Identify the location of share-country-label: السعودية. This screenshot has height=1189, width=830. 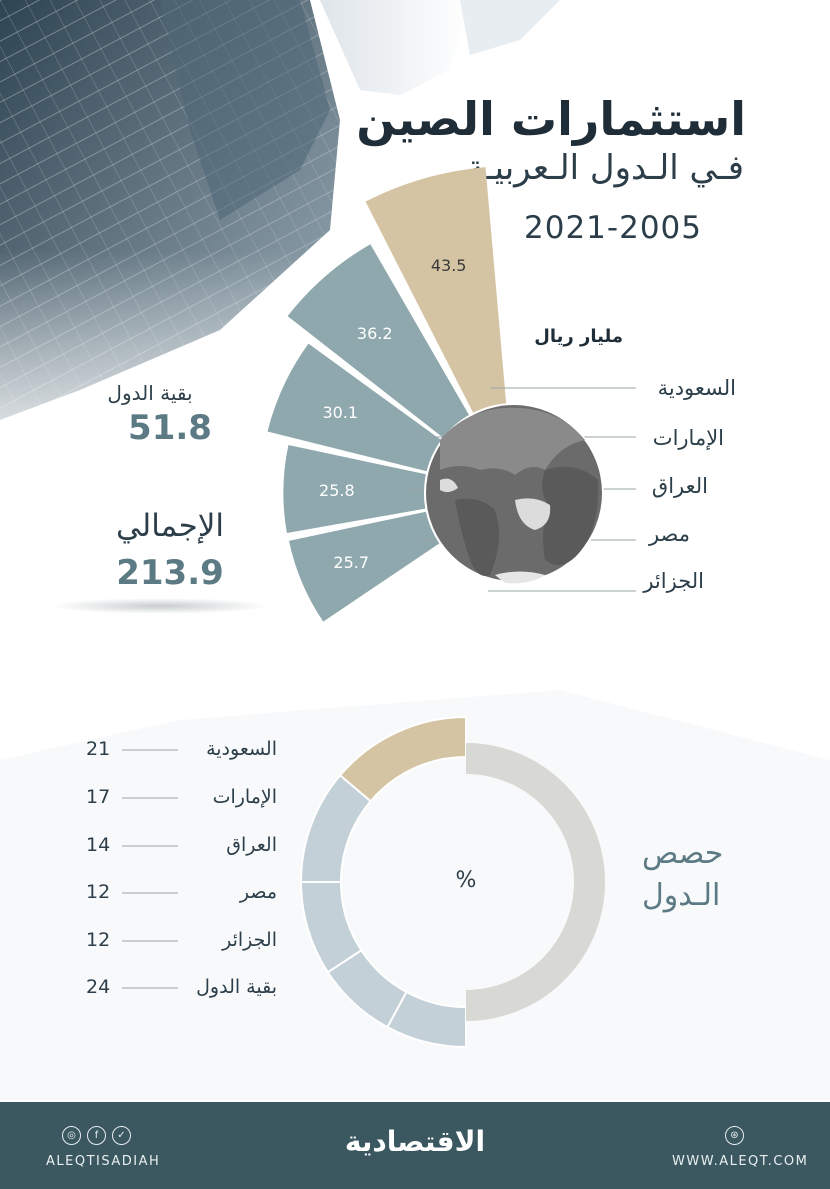
(241, 749).